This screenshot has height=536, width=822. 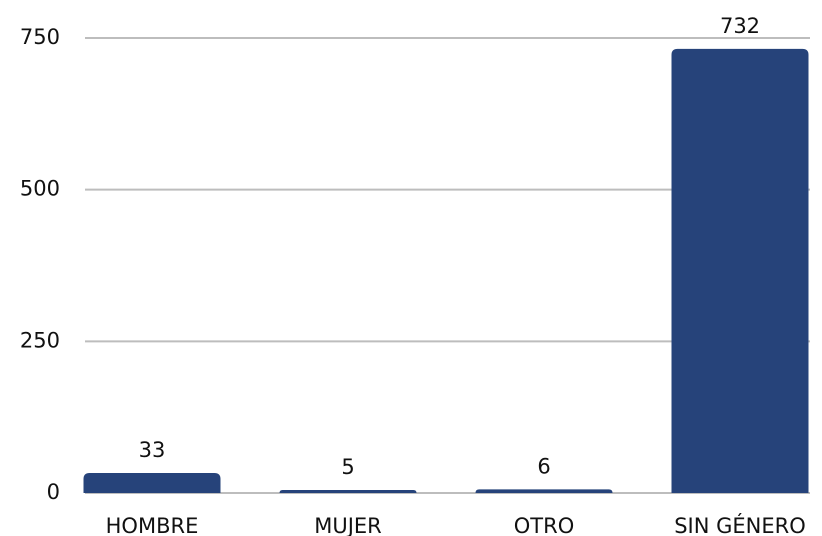 What do you see at coordinates (152, 525) in the screenshot?
I see `x-tick-label: HOMBRE` at bounding box center [152, 525].